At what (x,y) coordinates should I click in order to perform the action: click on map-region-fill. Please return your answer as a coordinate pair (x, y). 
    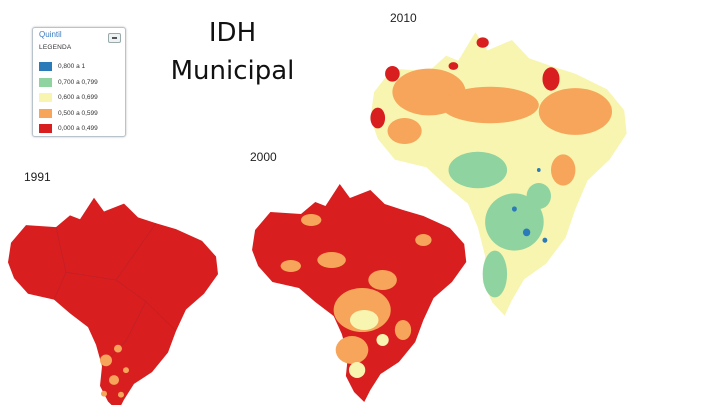
    Looking at the image, I should click on (113, 301).